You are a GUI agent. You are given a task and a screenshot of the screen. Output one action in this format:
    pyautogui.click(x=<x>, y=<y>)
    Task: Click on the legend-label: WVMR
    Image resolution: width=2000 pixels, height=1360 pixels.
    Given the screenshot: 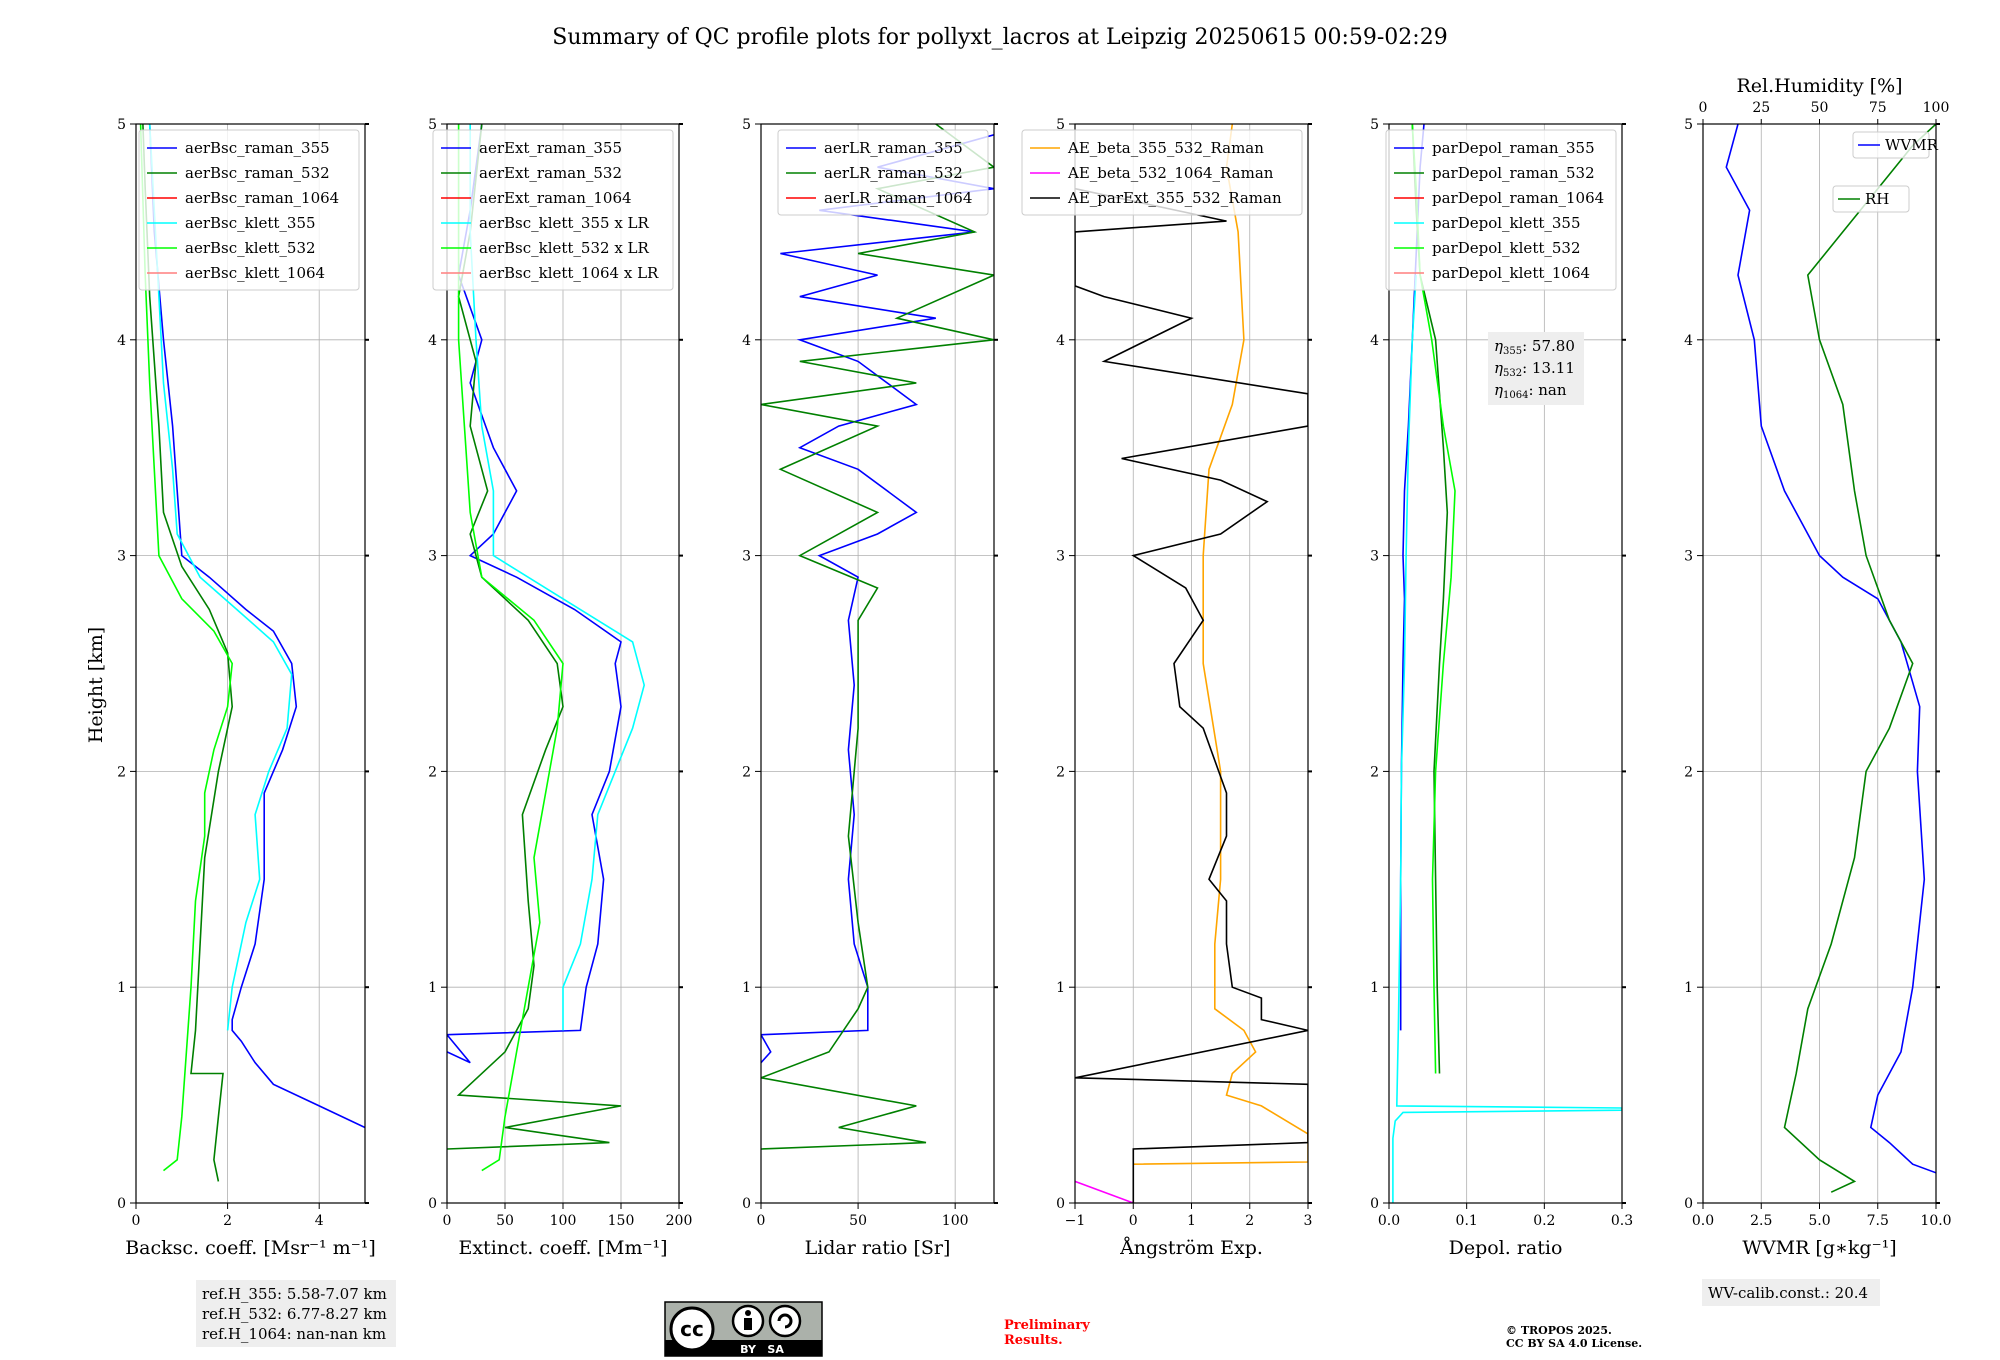 What is the action you would take?
    pyautogui.click(x=1912, y=145)
    